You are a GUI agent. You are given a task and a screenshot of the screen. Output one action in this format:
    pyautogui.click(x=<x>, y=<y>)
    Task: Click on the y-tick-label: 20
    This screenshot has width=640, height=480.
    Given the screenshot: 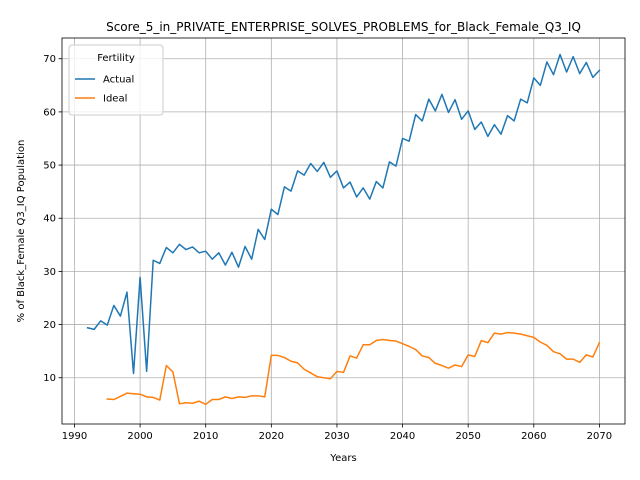 What is the action you would take?
    pyautogui.click(x=49, y=325)
    